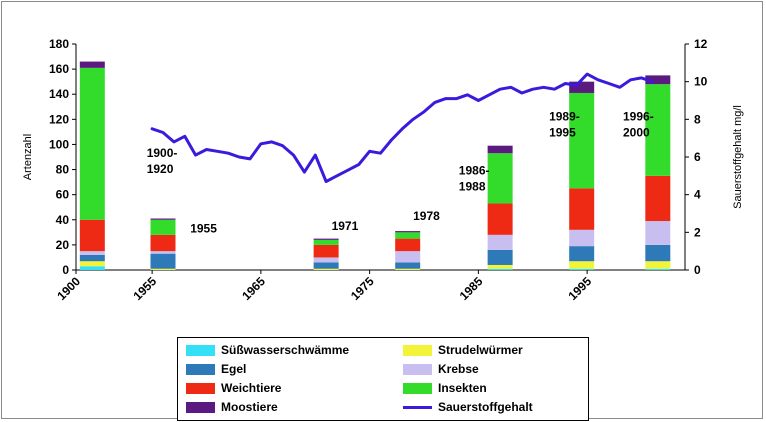  I want to click on right-tick-label: 2, so click(697, 232).